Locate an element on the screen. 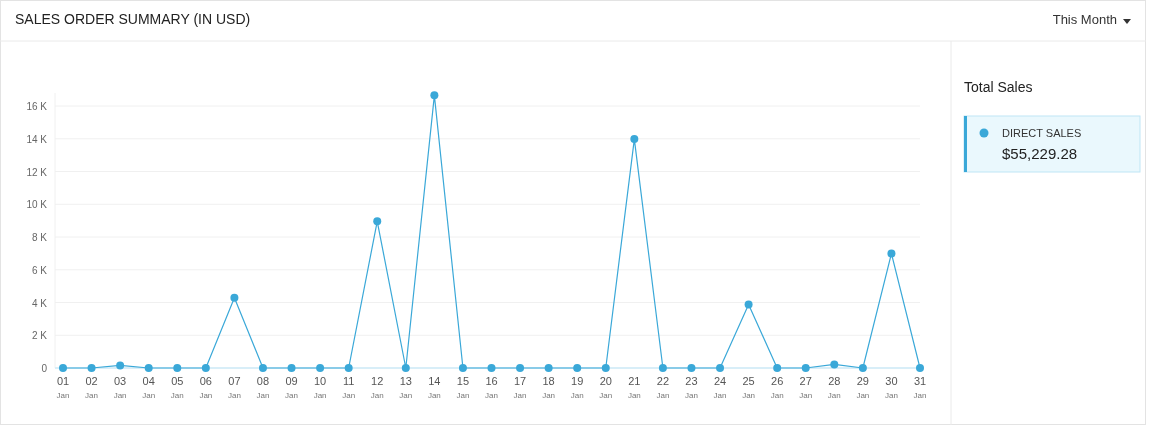  x-tick-label: 19 Jan is located at coordinates (577, 387).